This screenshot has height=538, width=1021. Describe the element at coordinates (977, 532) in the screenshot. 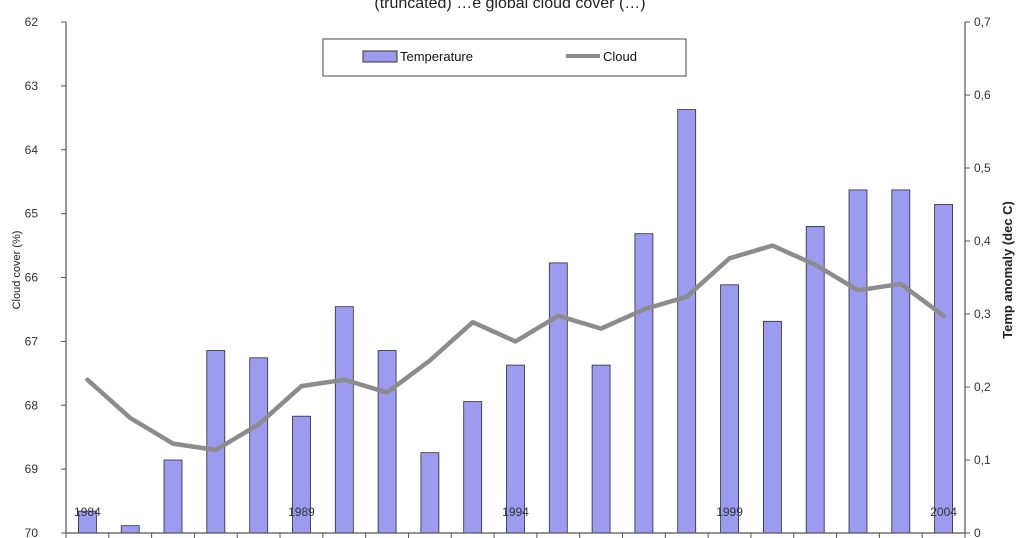

I see `y-right-tick-label-0: 0` at that location.